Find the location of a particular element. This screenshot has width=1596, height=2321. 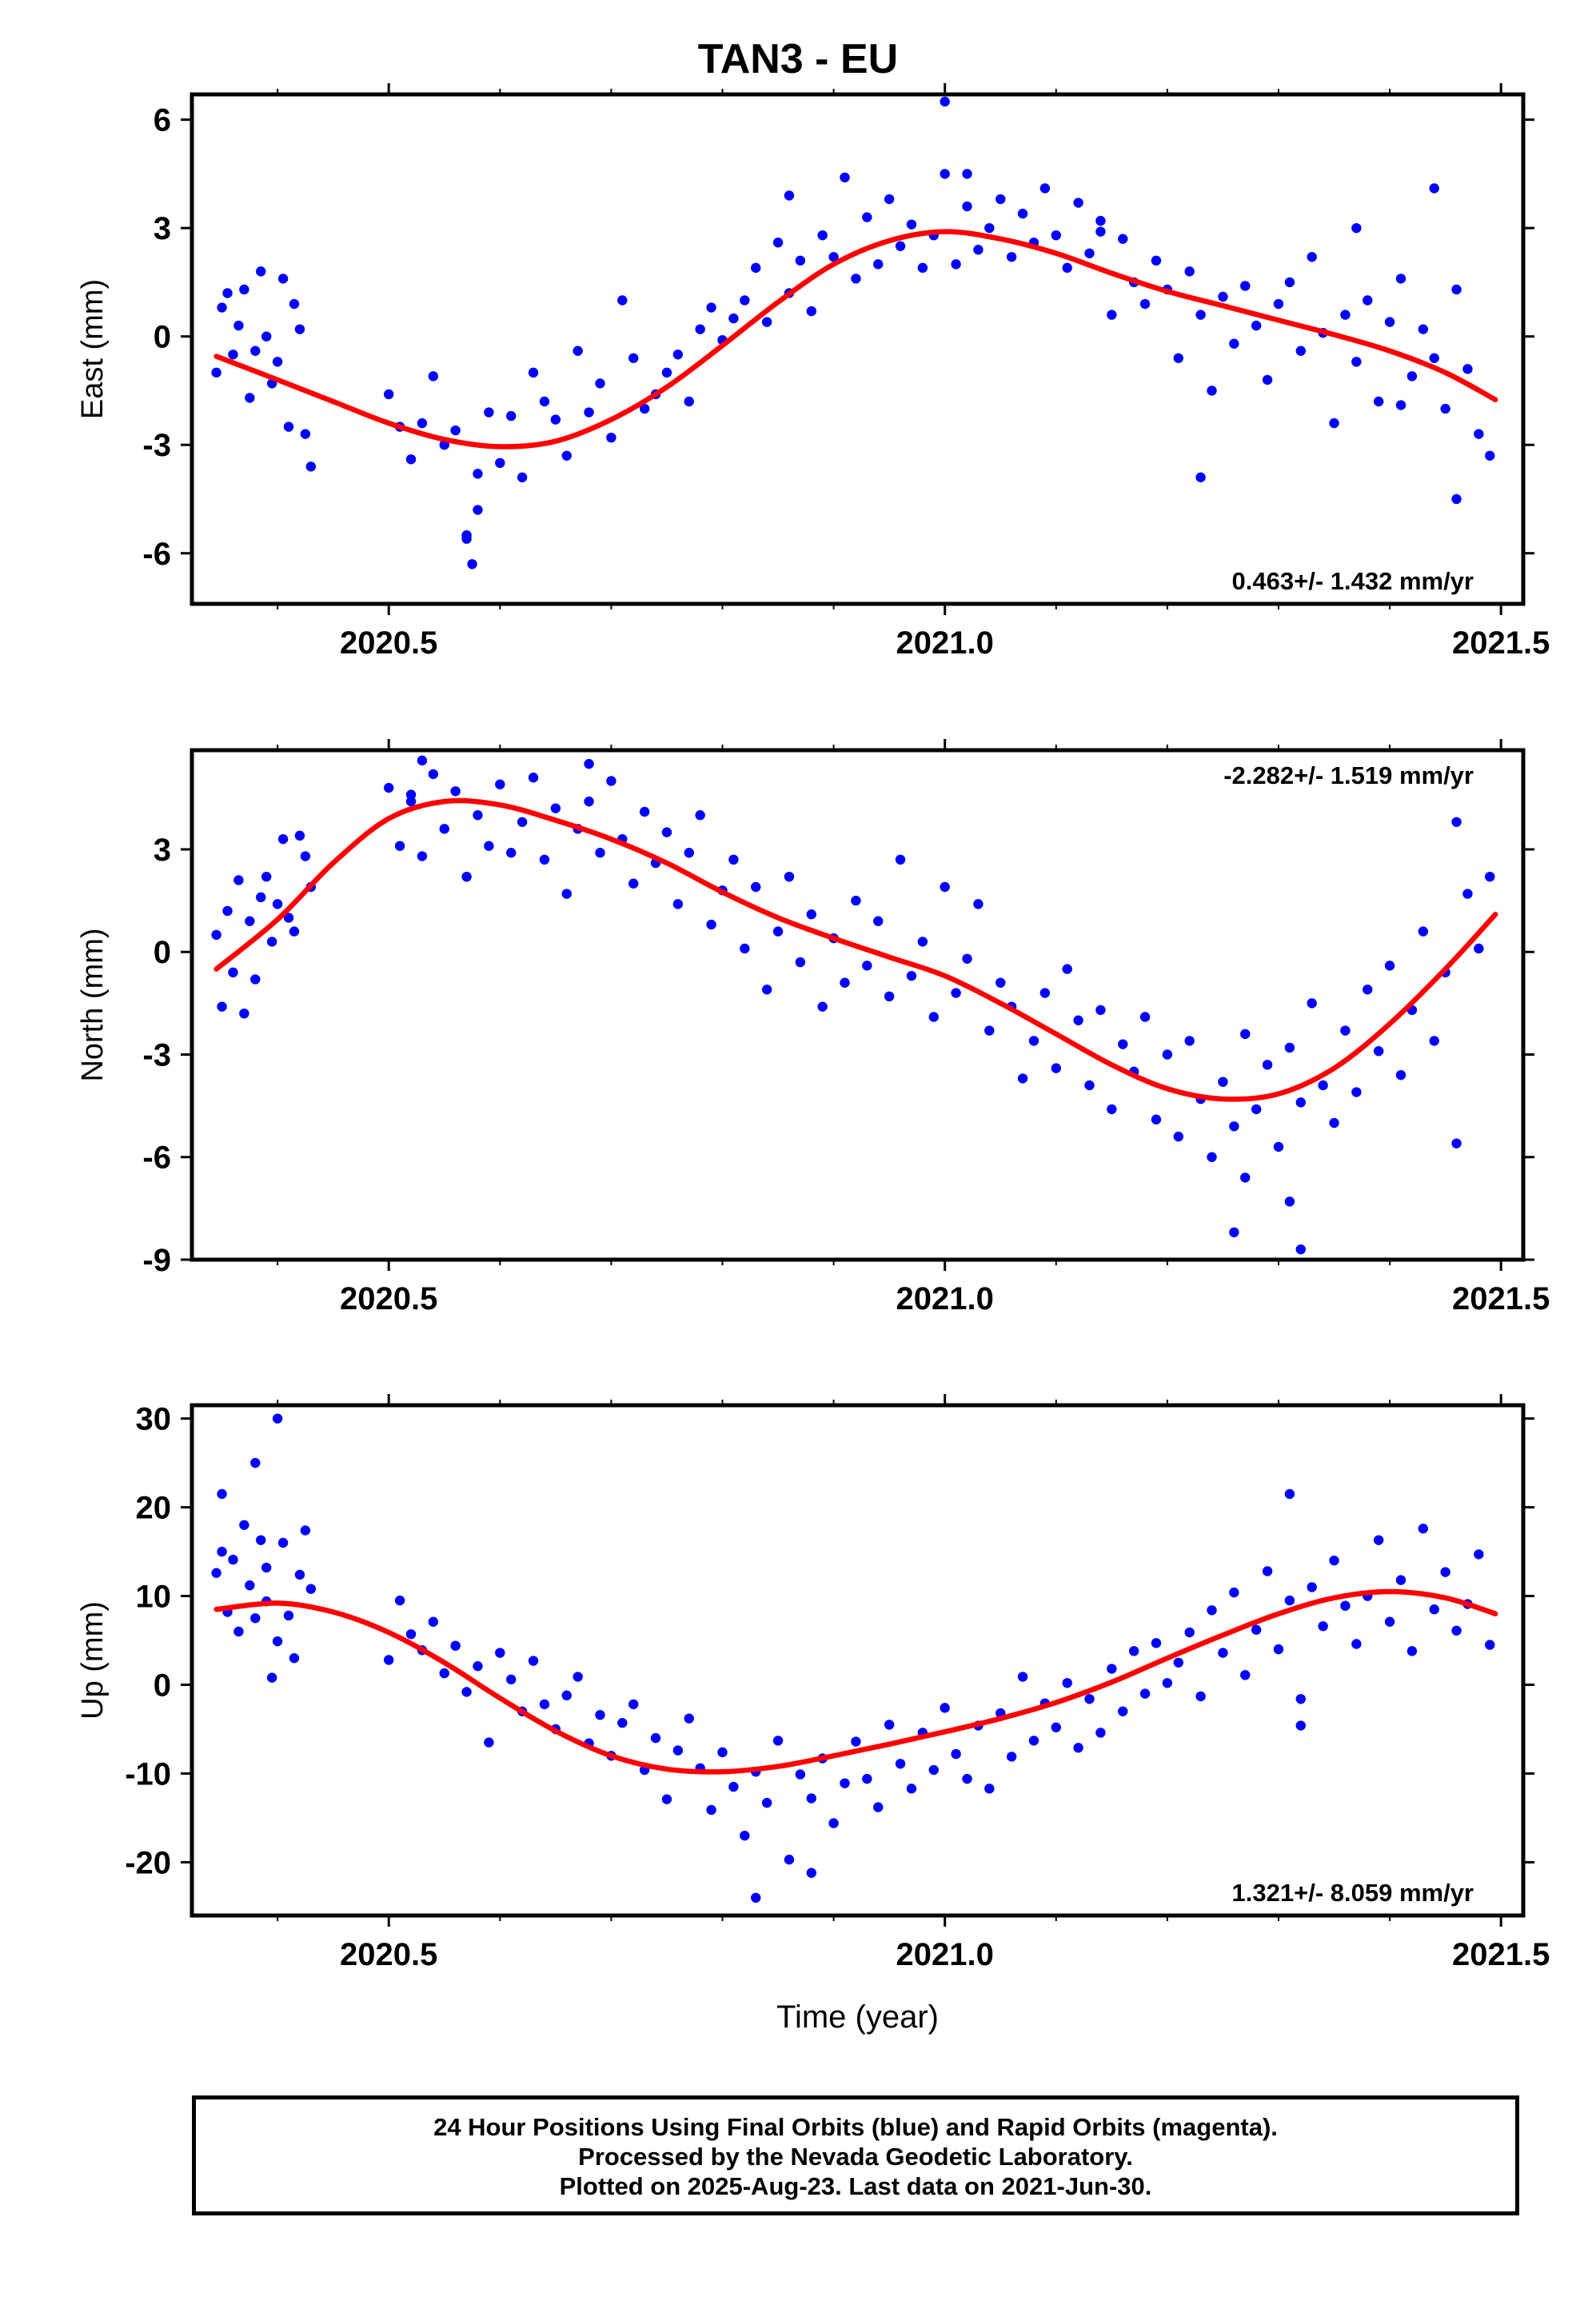

y-axis-label: East (mm) is located at coordinates (93, 349).